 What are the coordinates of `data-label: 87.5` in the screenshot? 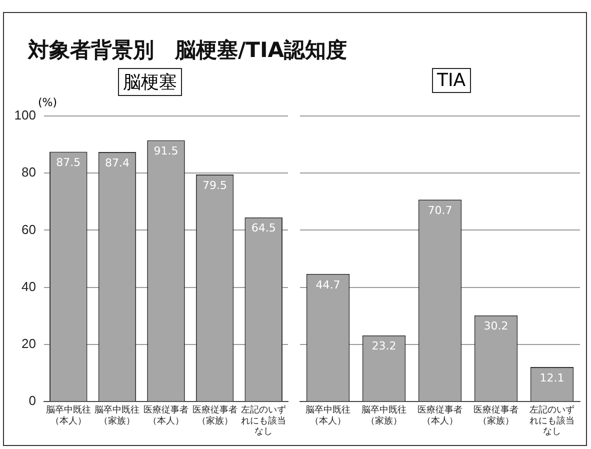 It's located at (68, 163).